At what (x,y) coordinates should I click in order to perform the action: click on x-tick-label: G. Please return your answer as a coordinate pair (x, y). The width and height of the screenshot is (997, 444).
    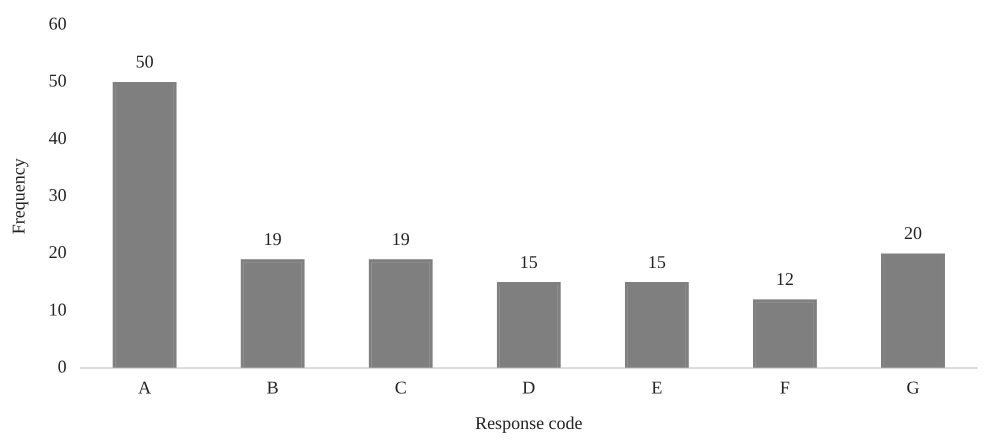
    Looking at the image, I should click on (913, 387).